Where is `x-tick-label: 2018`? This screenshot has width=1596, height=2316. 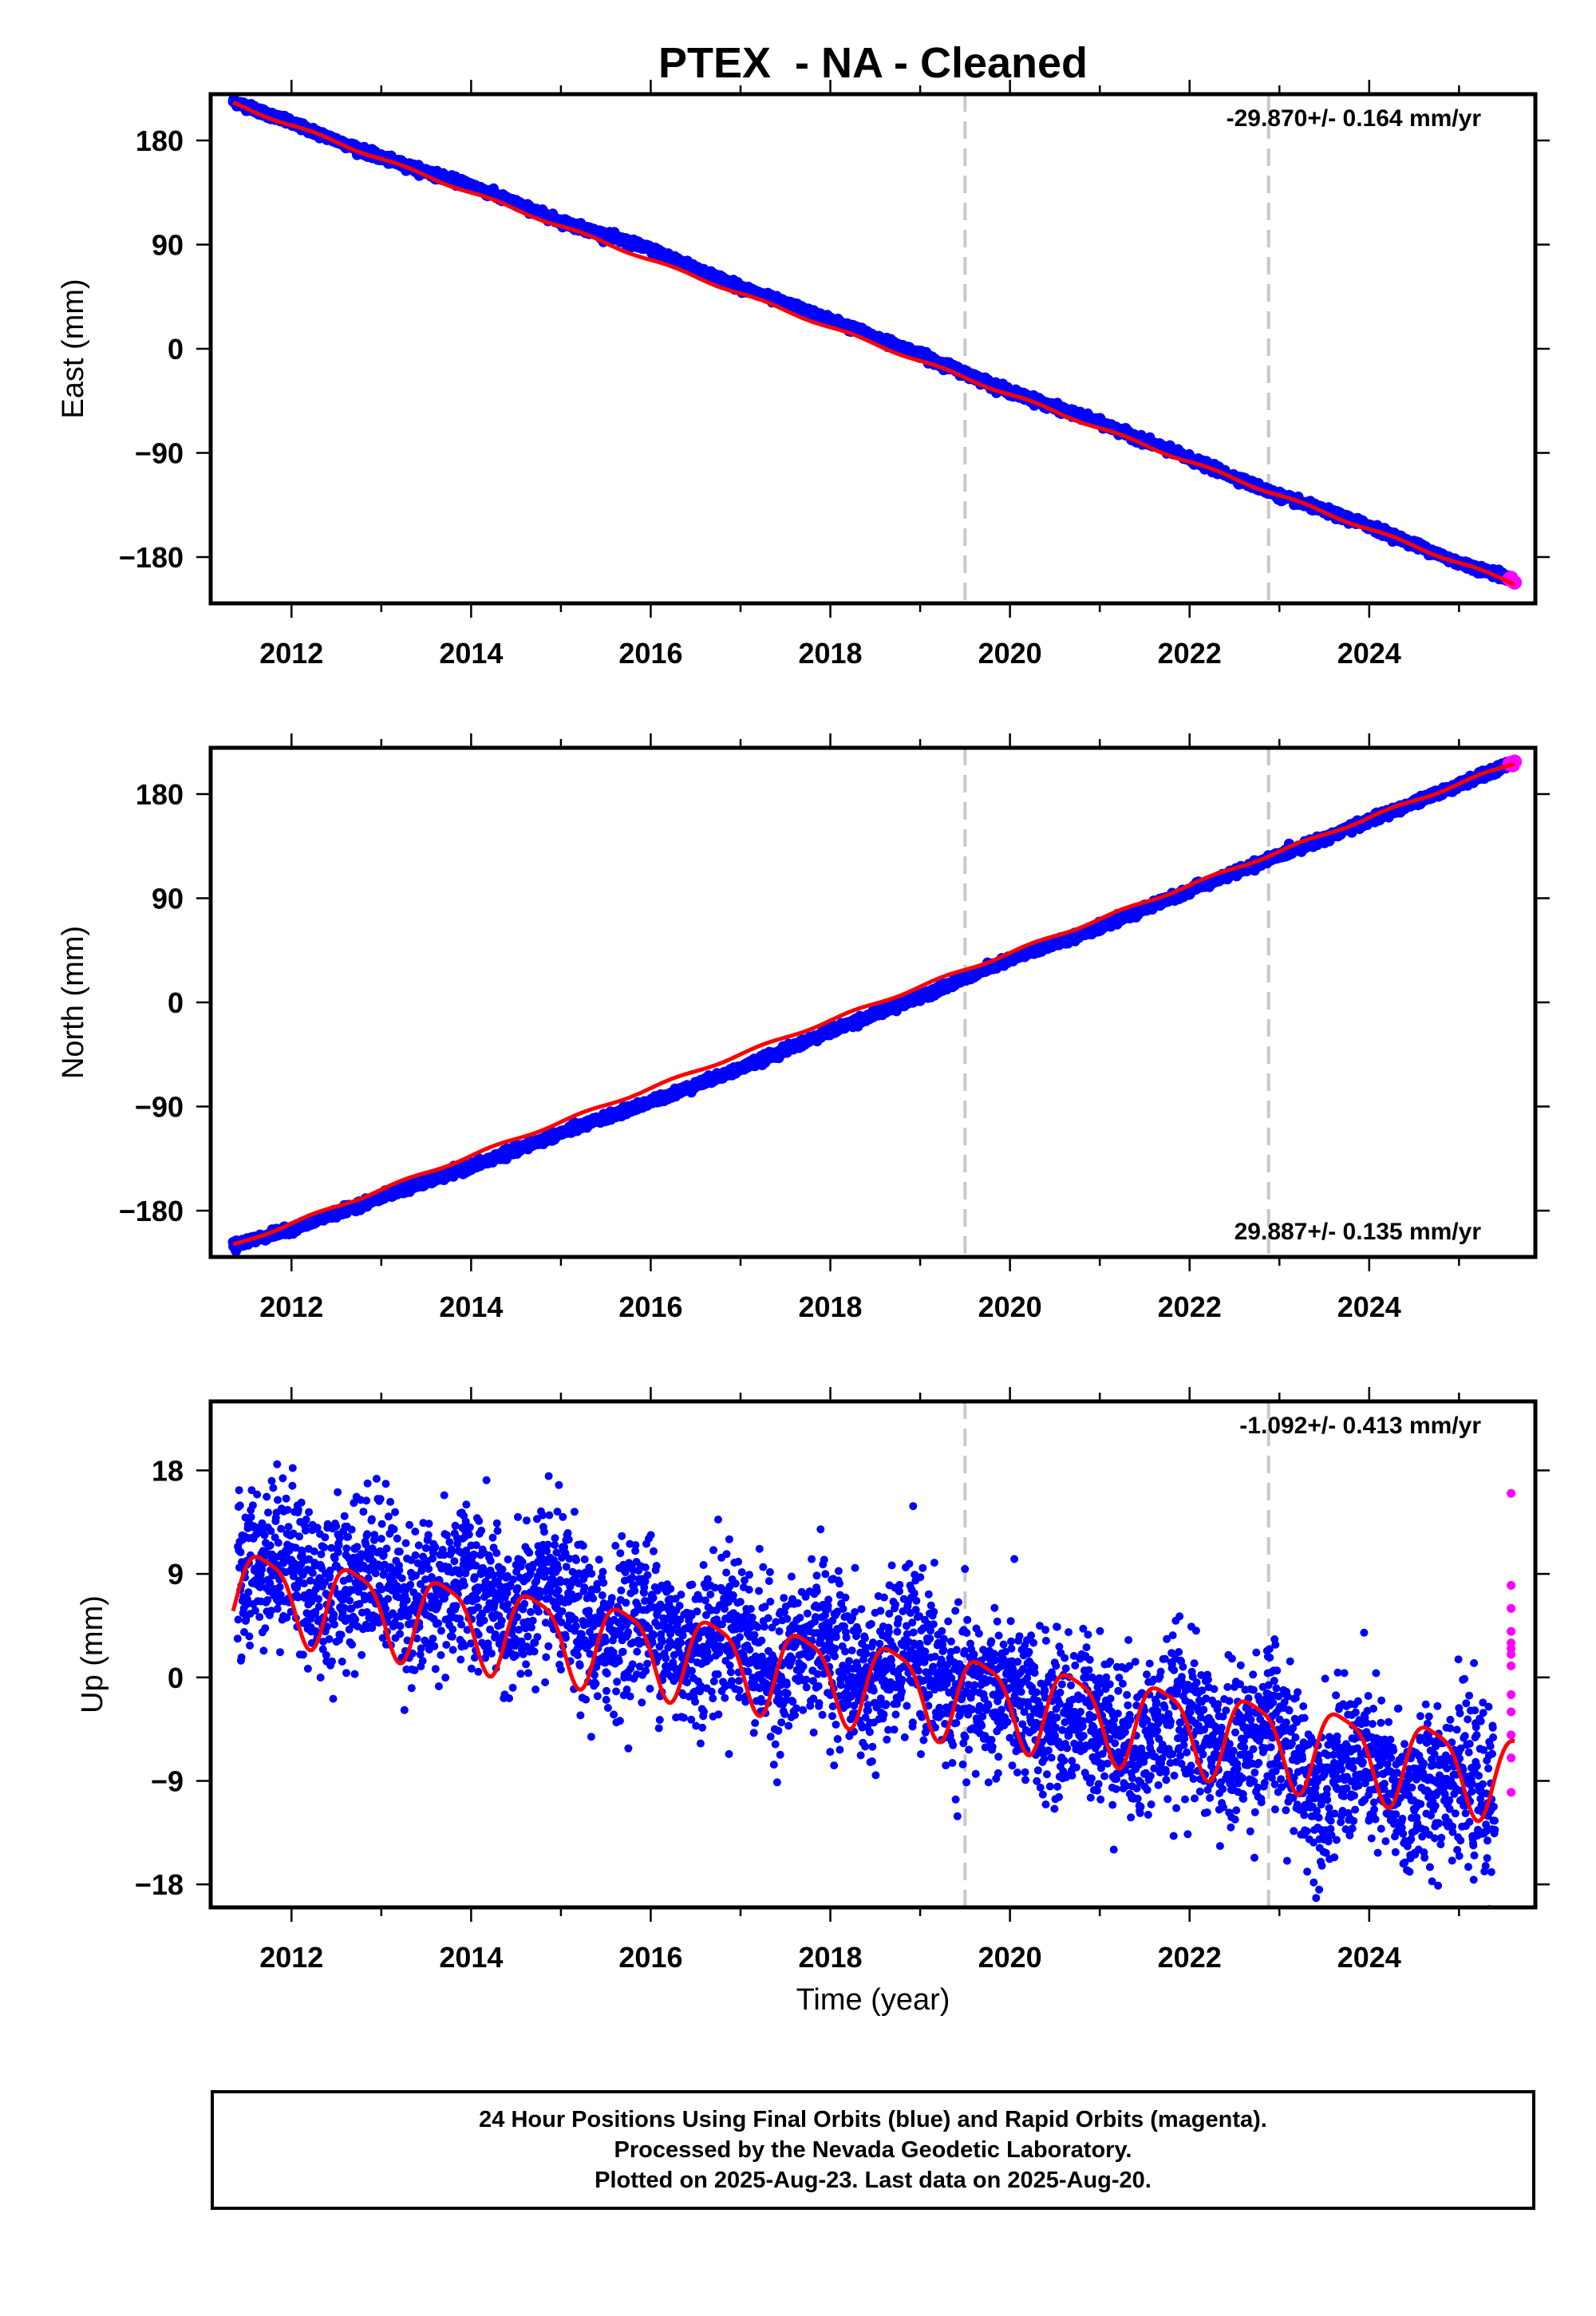 x-tick-label: 2018 is located at coordinates (830, 653).